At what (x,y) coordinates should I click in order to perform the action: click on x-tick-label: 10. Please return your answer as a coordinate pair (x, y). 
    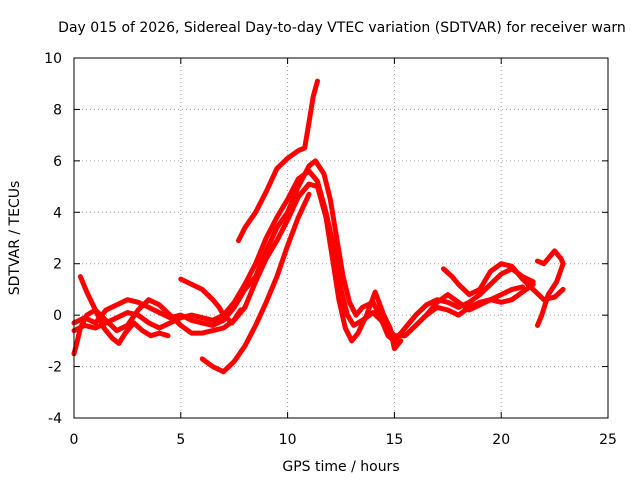
    Looking at the image, I should click on (288, 440).